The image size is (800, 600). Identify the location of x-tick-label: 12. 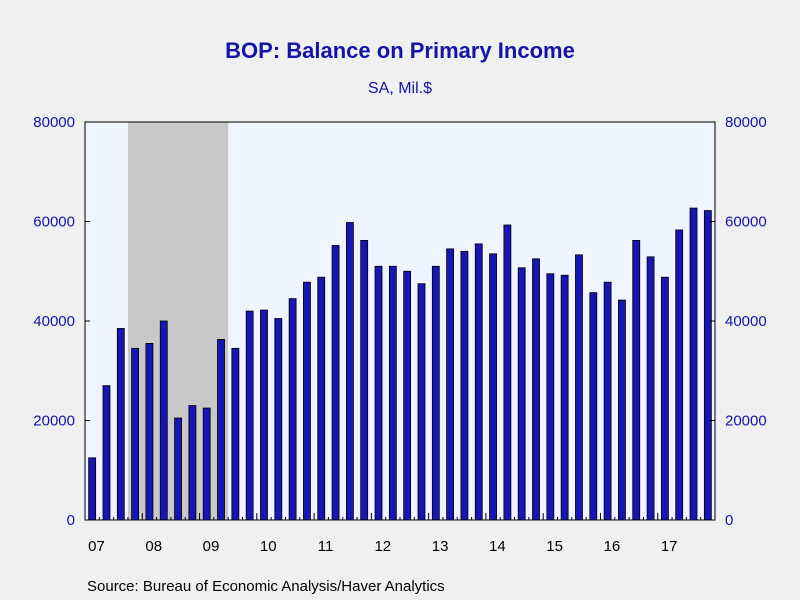
(382, 546).